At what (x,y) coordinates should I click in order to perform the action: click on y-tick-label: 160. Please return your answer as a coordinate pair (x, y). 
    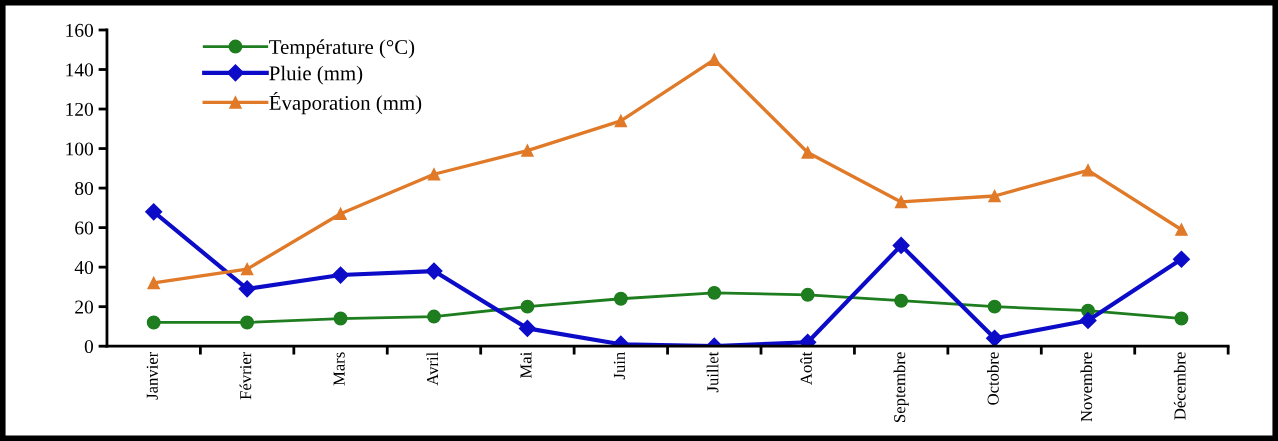
    Looking at the image, I should click on (80, 30).